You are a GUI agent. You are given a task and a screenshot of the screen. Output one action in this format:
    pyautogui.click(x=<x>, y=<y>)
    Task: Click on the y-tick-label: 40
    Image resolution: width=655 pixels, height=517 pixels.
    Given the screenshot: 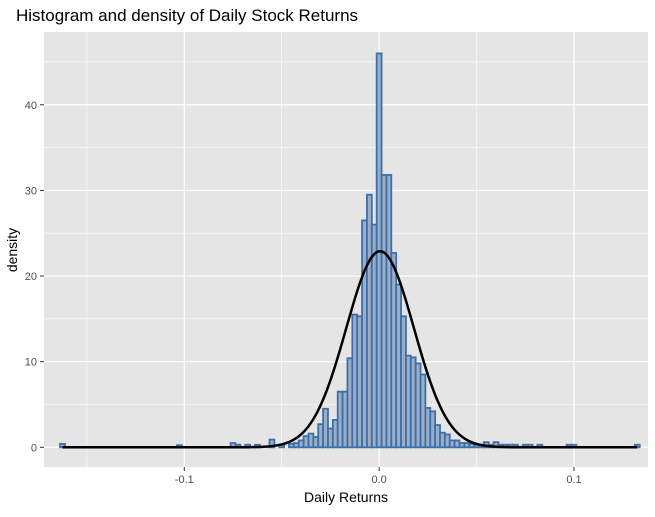 What is the action you would take?
    pyautogui.click(x=31, y=106)
    